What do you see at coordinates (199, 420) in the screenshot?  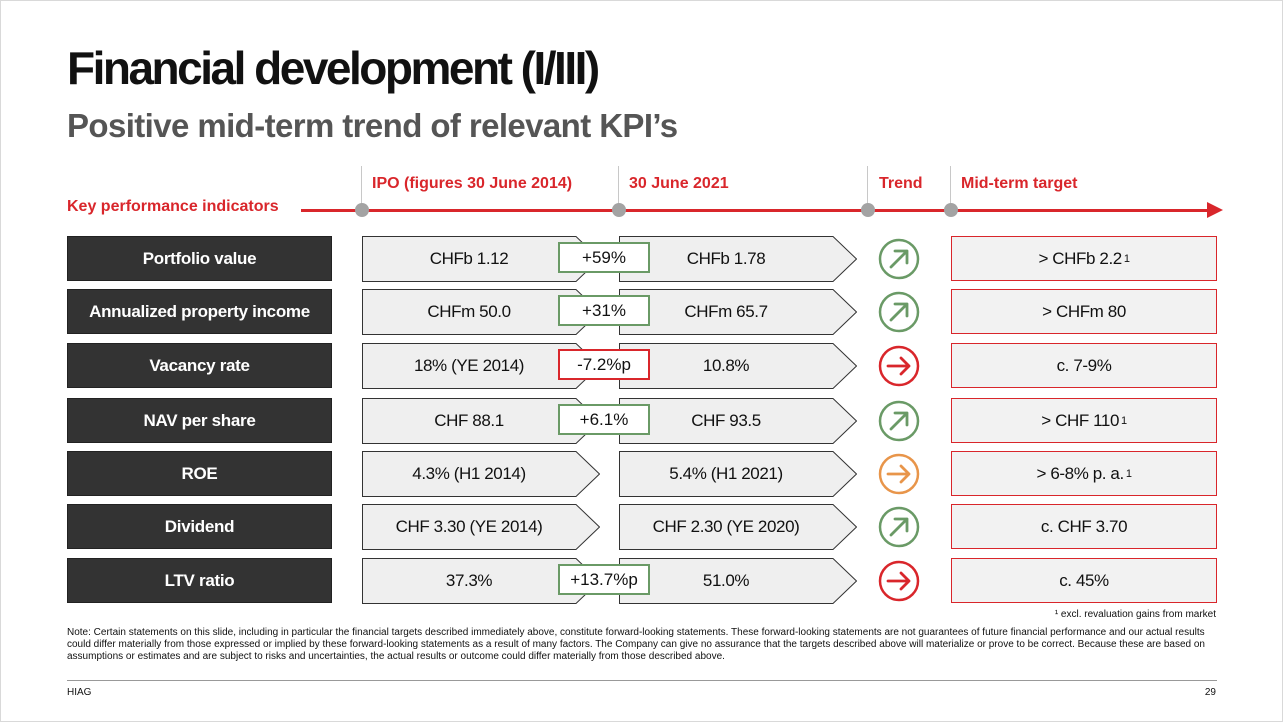 I see `kpi-label: NAV per share` at bounding box center [199, 420].